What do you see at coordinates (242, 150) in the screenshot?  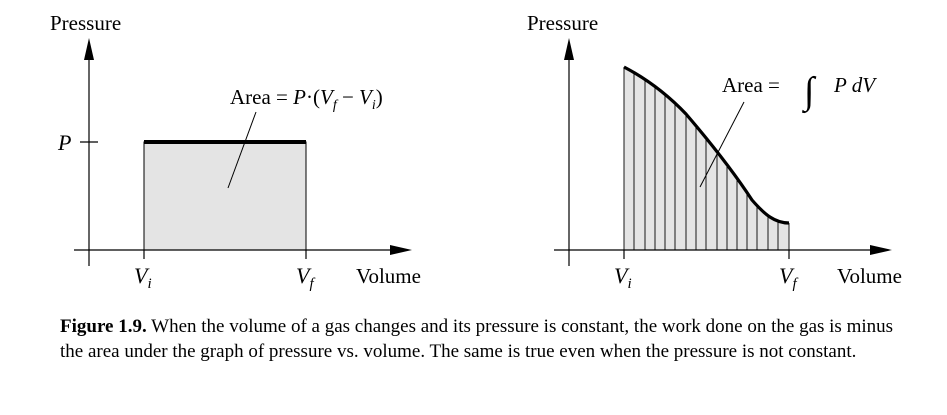 I see `left-area-pointer` at bounding box center [242, 150].